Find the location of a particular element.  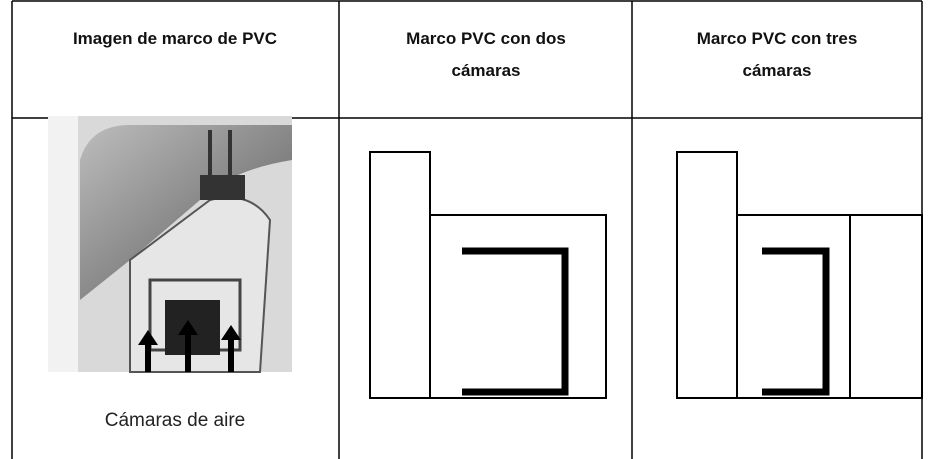

pvc-frame-photo is located at coordinates (170, 244).